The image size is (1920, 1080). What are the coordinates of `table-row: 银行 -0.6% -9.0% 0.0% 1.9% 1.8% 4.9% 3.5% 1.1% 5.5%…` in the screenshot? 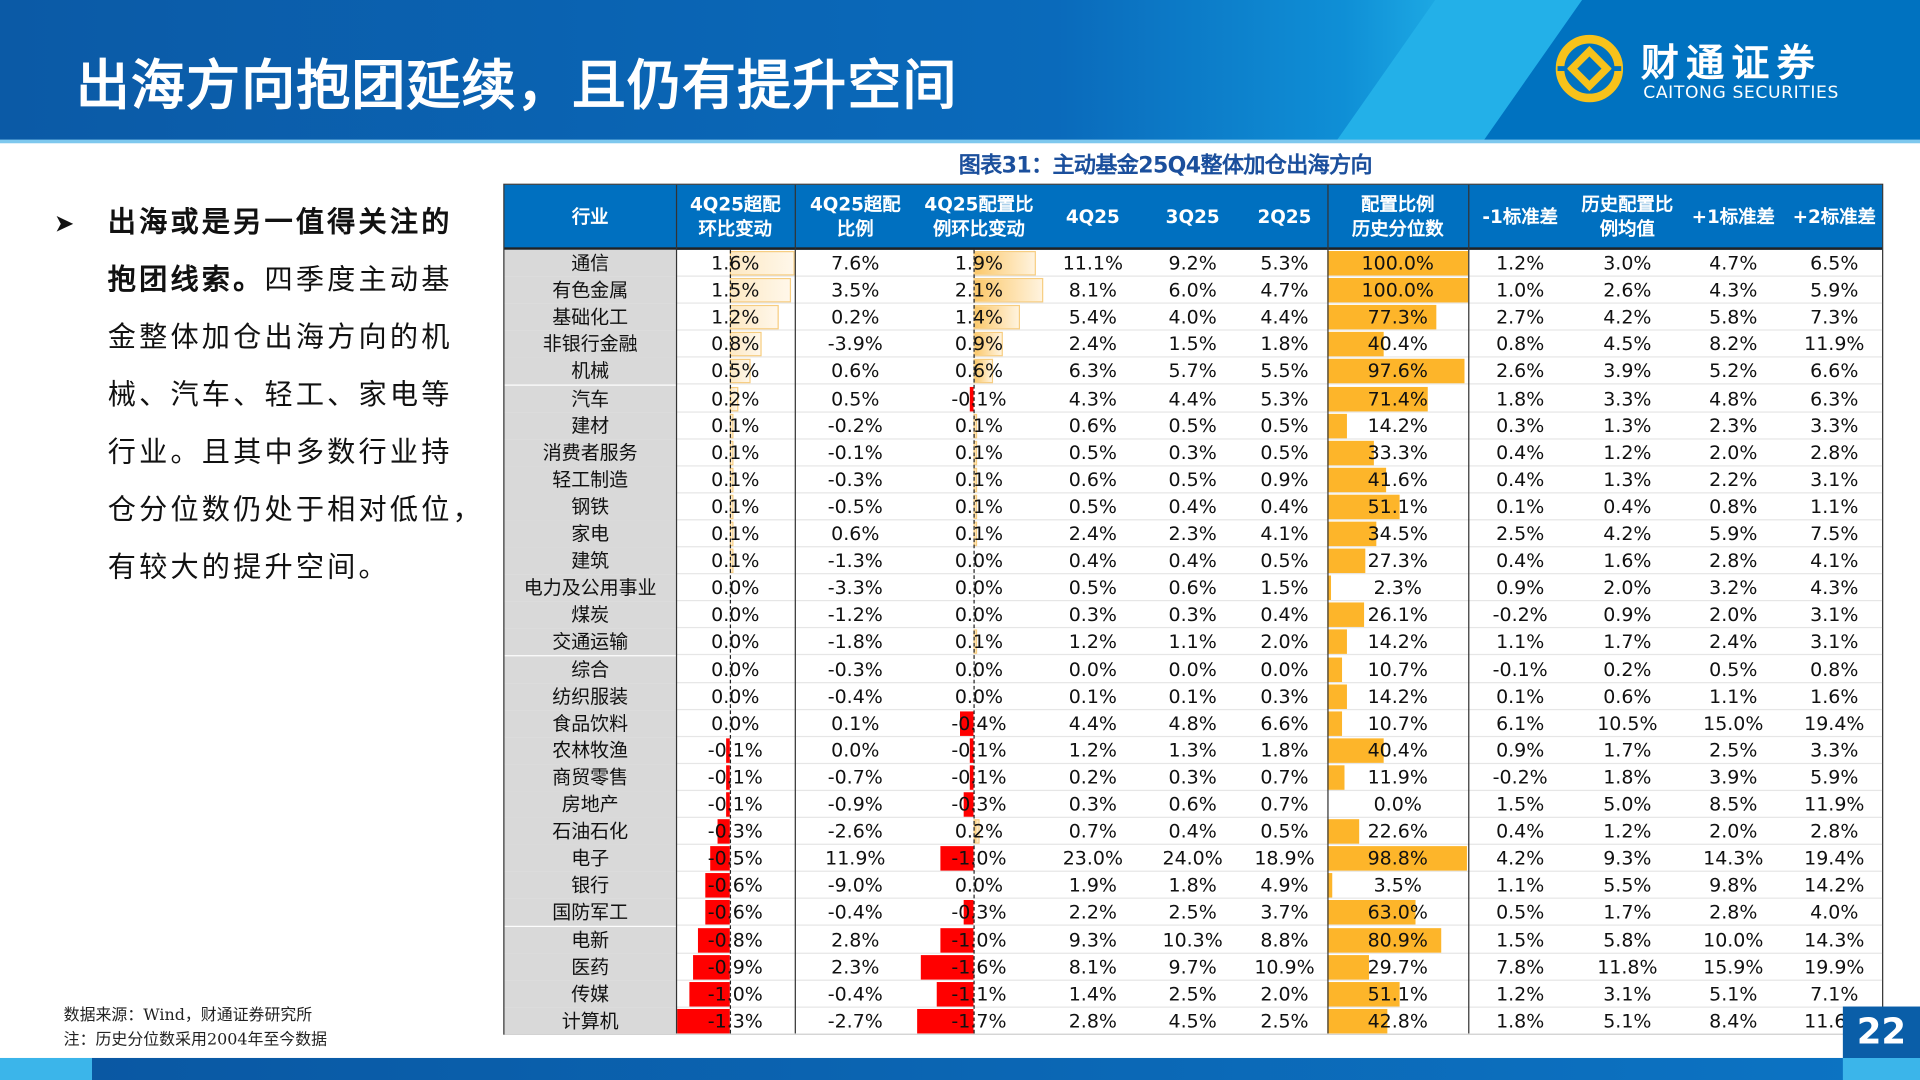 It's located at (1193, 886).